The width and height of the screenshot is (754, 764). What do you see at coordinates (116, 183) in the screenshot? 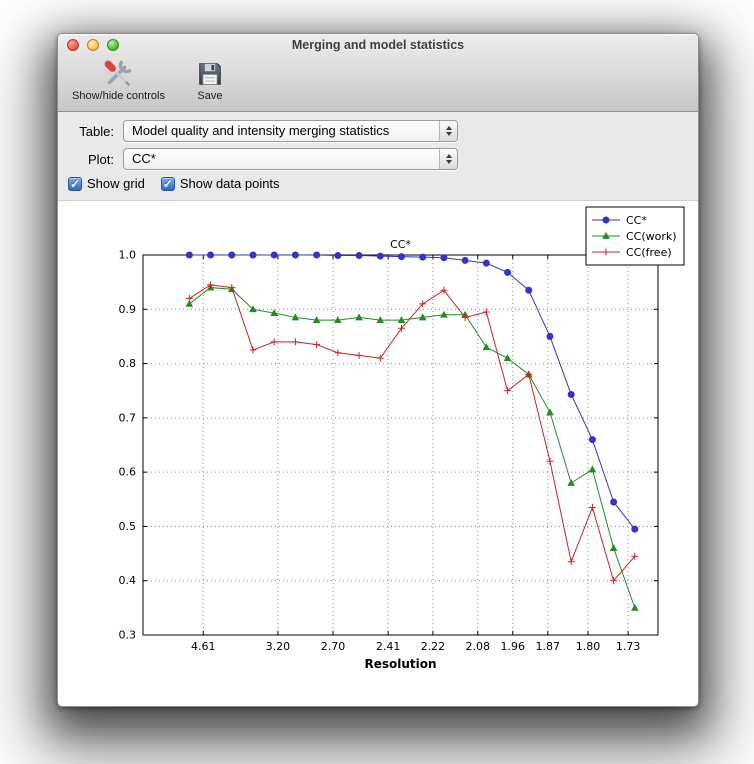
I see `show-grid-label: Show grid` at bounding box center [116, 183].